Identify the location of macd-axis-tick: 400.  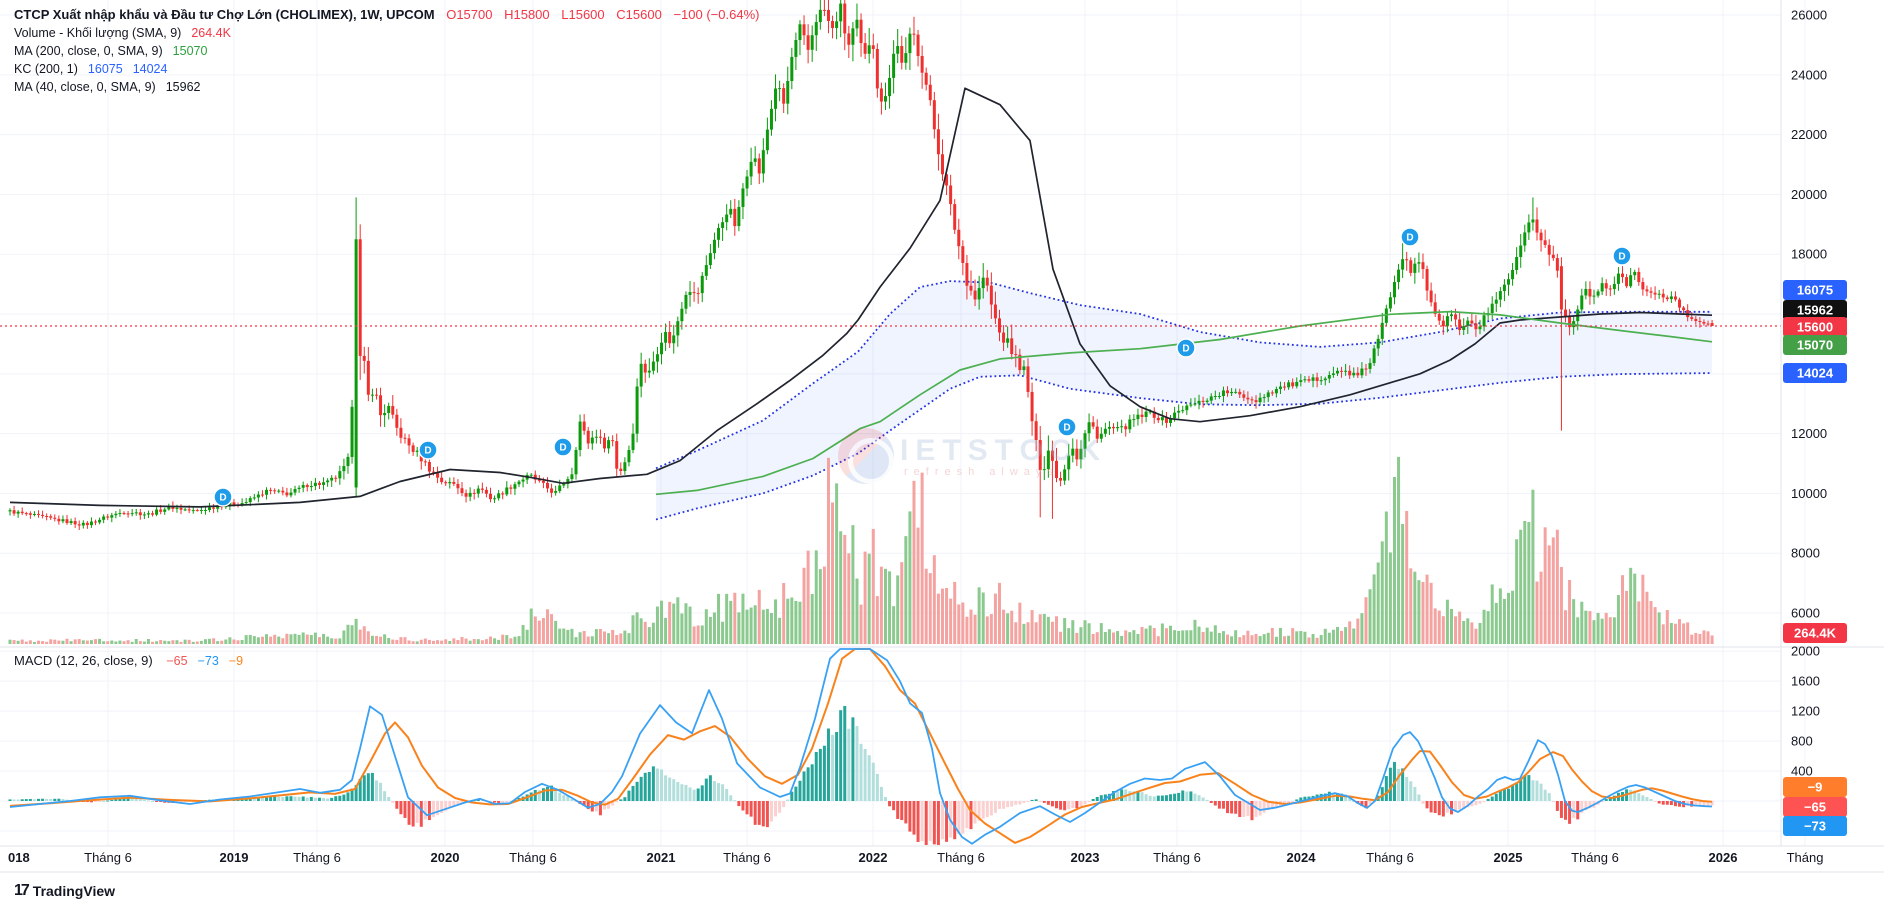
(1802, 771).